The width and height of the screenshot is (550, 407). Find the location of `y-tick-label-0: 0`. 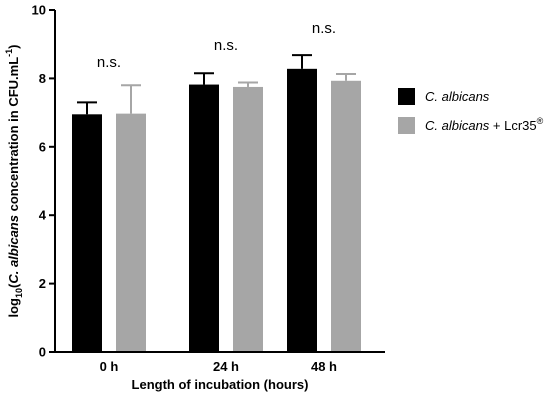

y-tick-label-0: 0 is located at coordinates (42, 352).